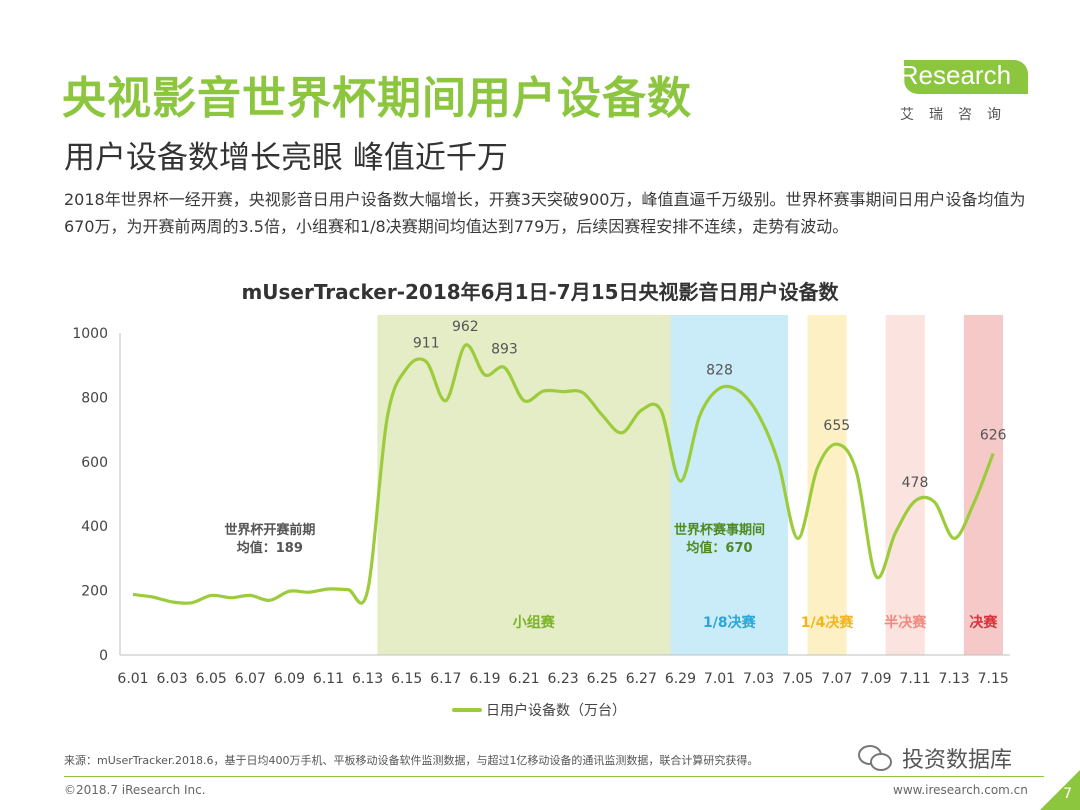 The height and width of the screenshot is (810, 1080). What do you see at coordinates (875, 679) in the screenshot?
I see `x-tick-label-19: 7.09` at bounding box center [875, 679].